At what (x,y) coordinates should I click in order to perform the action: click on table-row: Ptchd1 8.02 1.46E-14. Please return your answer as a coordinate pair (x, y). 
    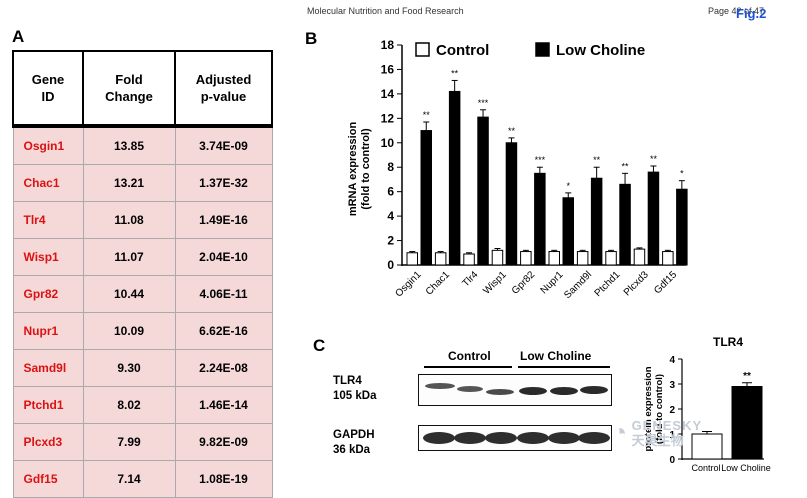
    Looking at the image, I should click on (142, 405).